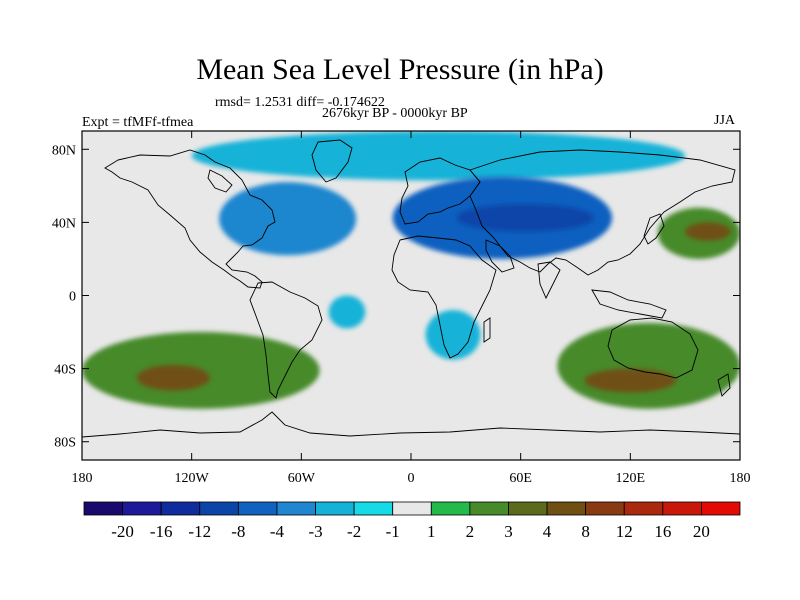  What do you see at coordinates (525, 218) in the screenshot?
I see `field-region-eurasia-core` at bounding box center [525, 218].